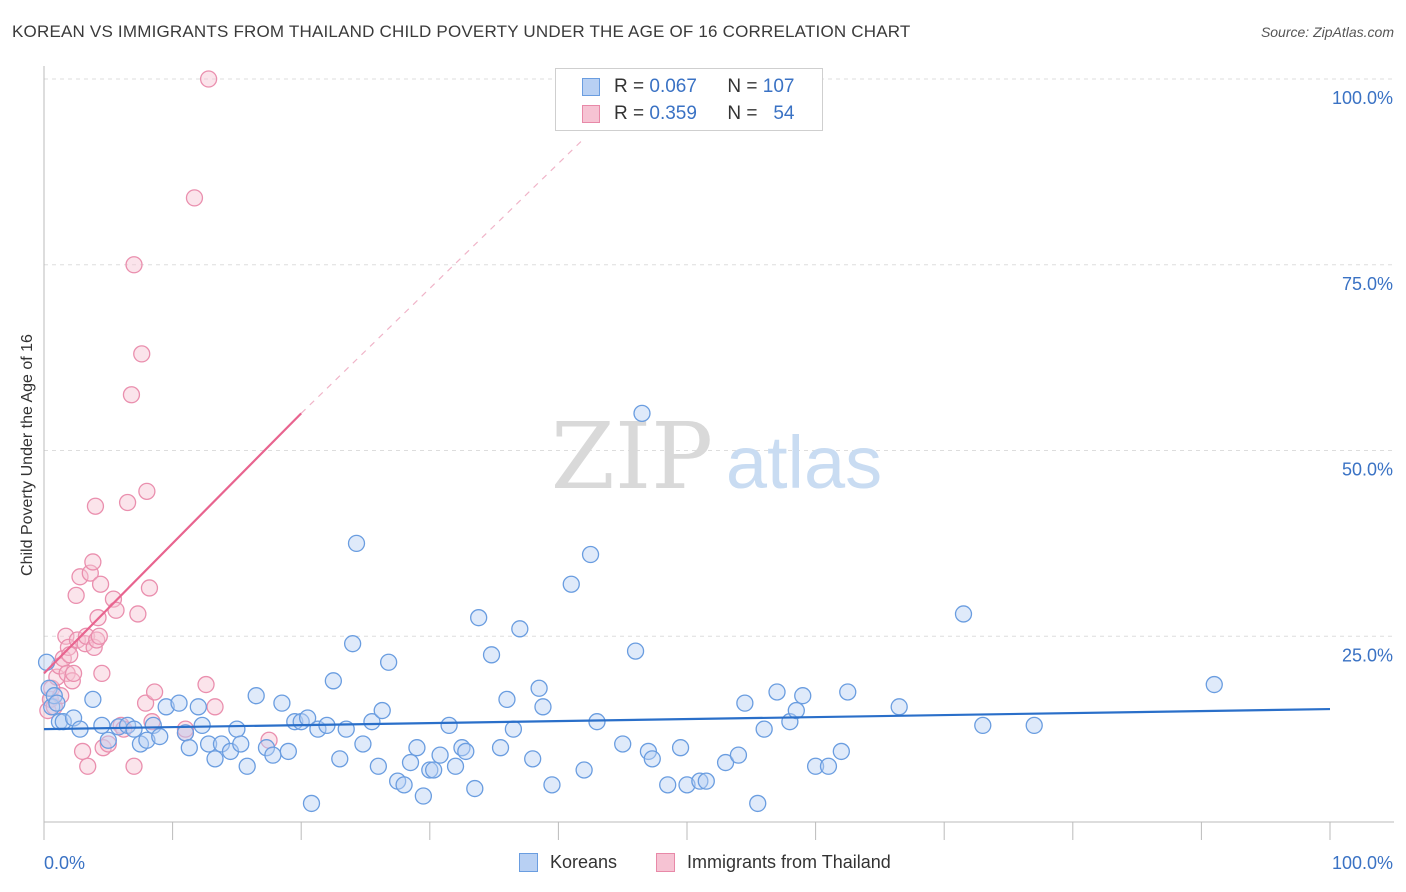  I want to click on series-thailand-points, so click(158, 422).